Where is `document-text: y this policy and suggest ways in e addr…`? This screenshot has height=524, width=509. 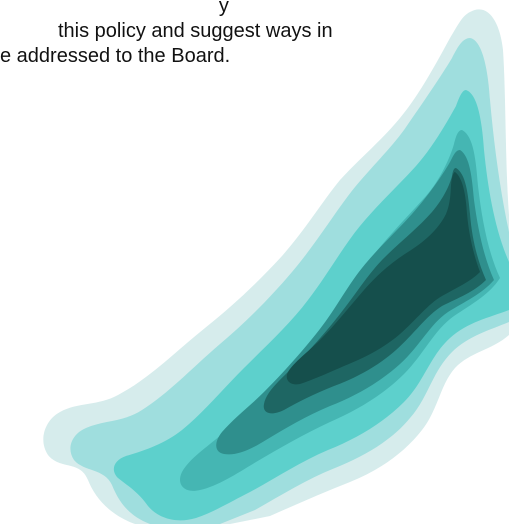 document-text: y this policy and suggest ways in e addr… is located at coordinates (200, 34).